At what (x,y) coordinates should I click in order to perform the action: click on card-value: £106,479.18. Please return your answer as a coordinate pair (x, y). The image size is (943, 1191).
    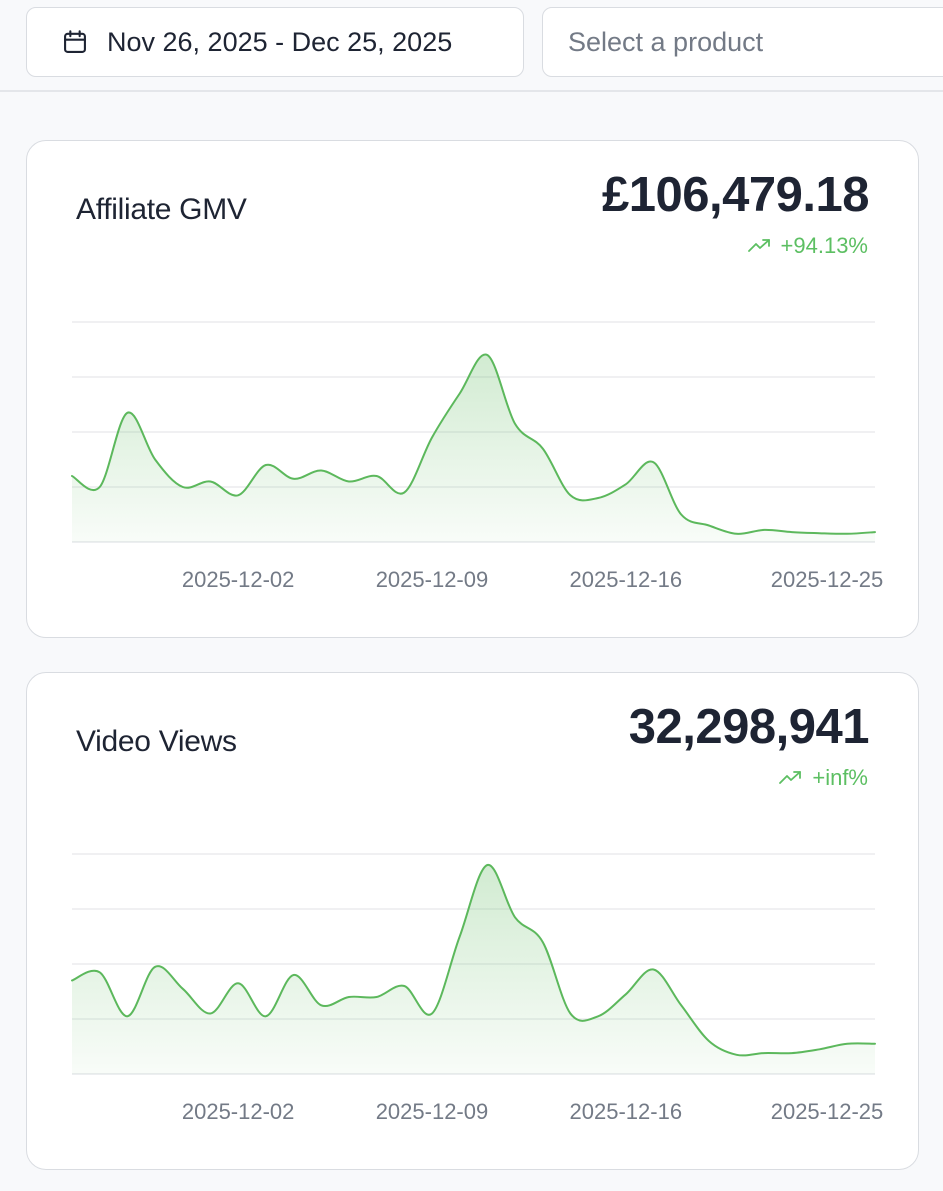
    Looking at the image, I should click on (736, 195).